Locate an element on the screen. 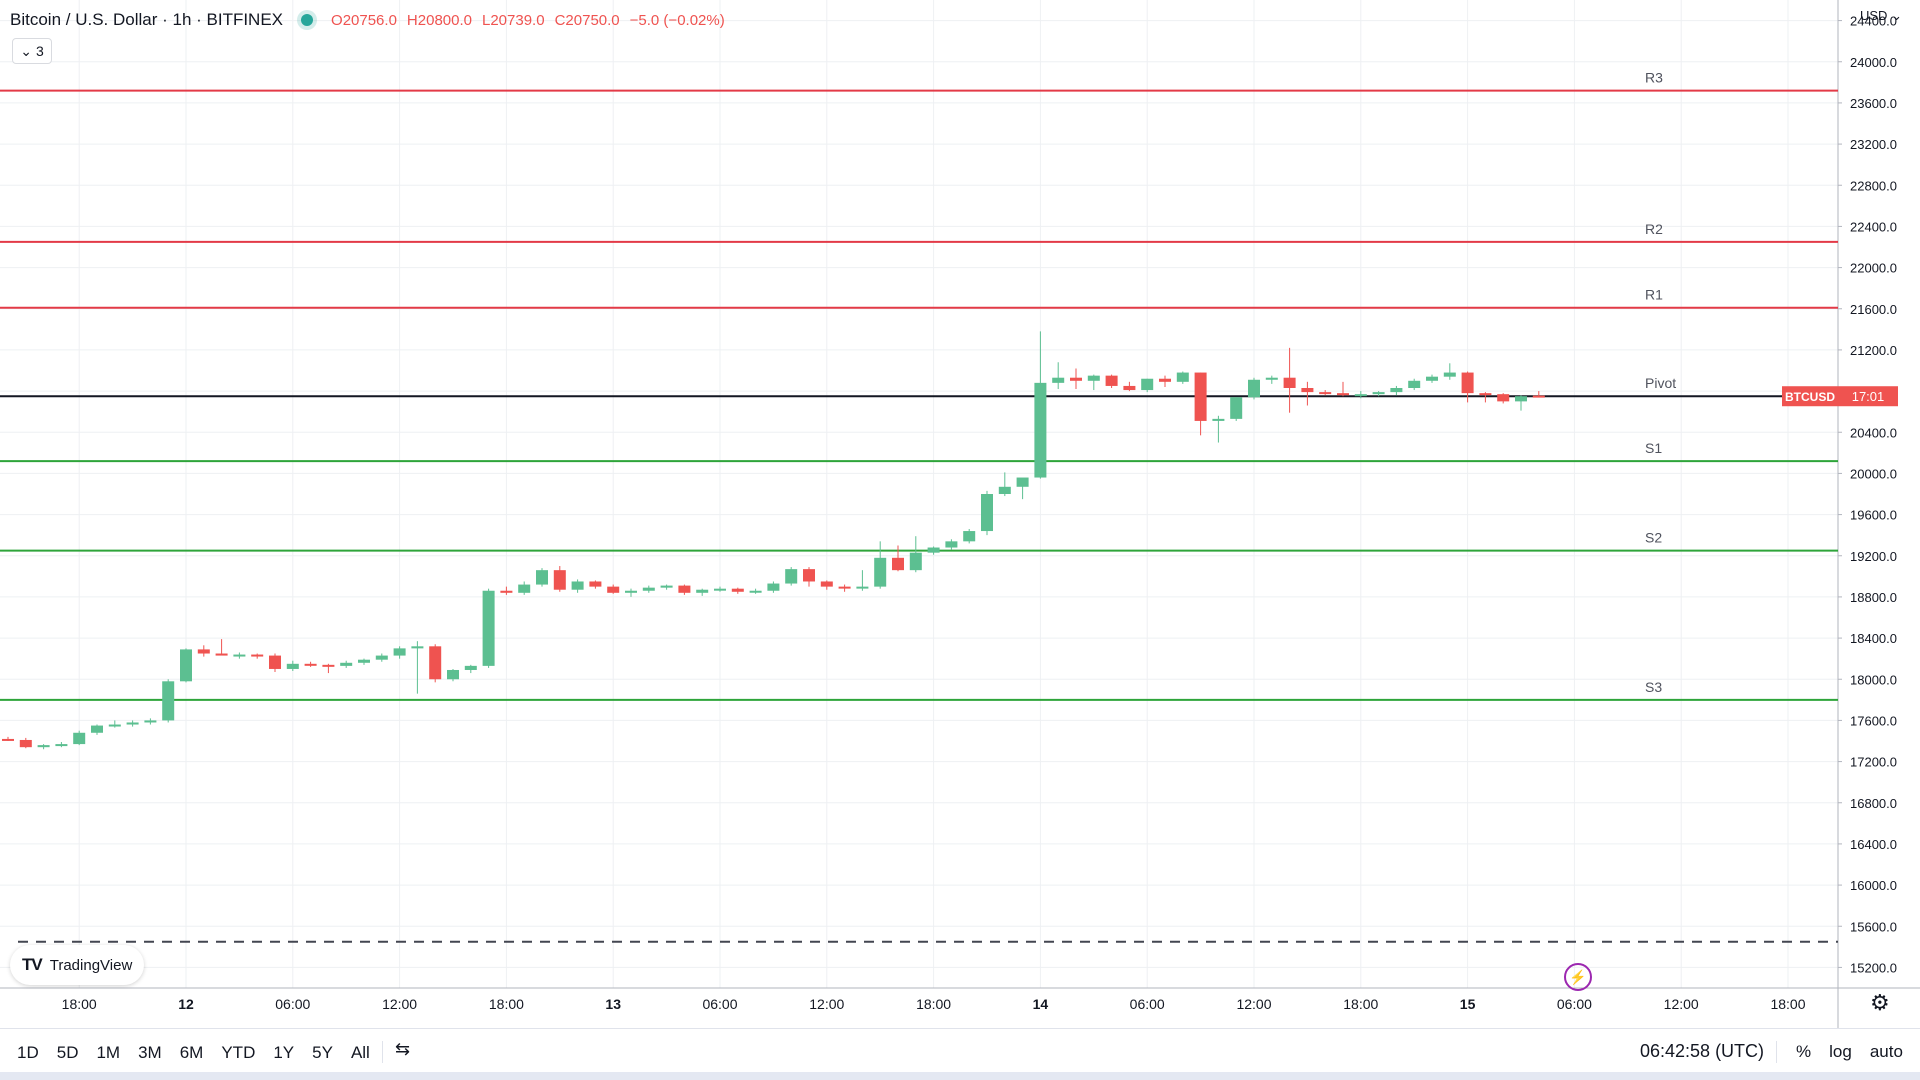 The width and height of the screenshot is (1920, 1080). indicators-toggle-button: ⌄ 3 is located at coordinates (32, 51).